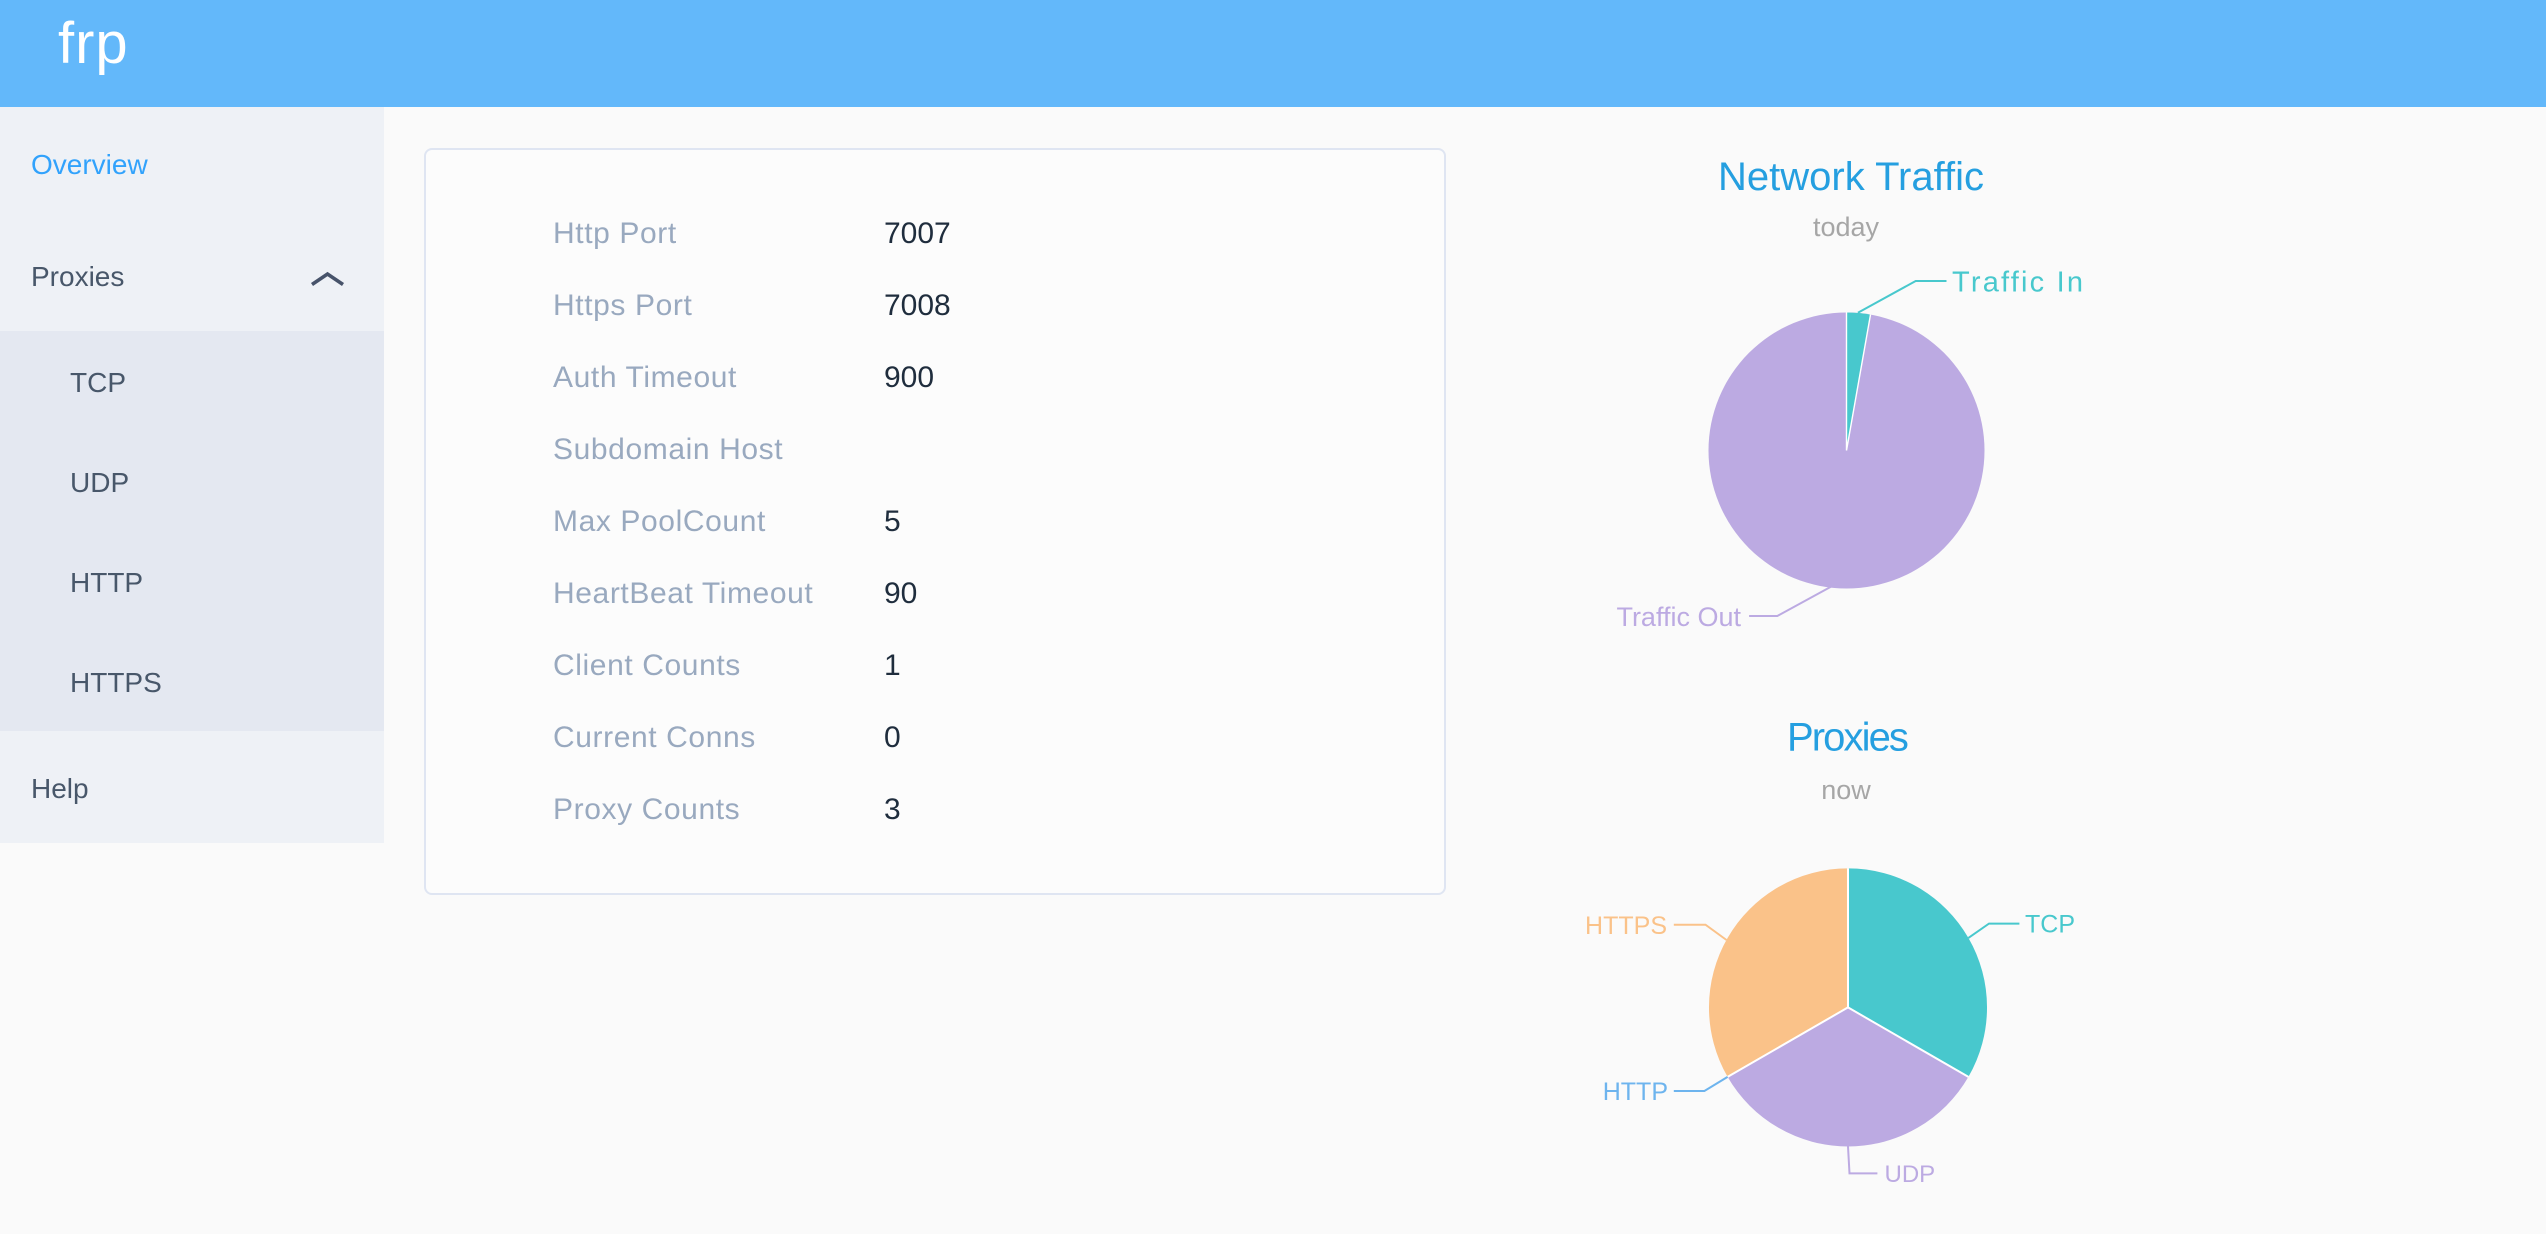 This screenshot has height=1234, width=2546. I want to click on svg-text: Proxies, so click(1847, 737).